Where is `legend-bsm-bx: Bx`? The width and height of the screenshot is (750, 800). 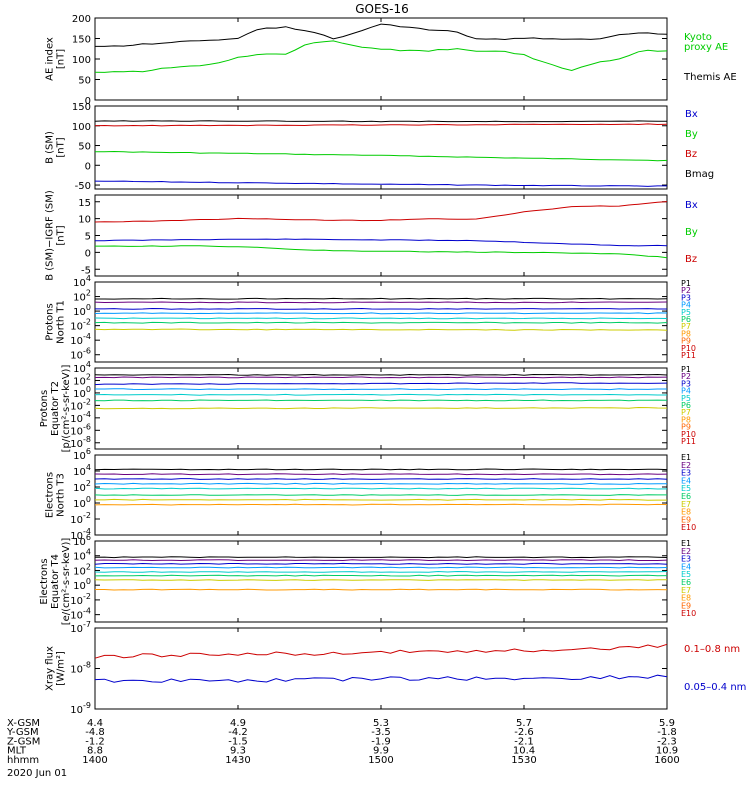
legend-bsm-bx: Bx is located at coordinates (691, 114).